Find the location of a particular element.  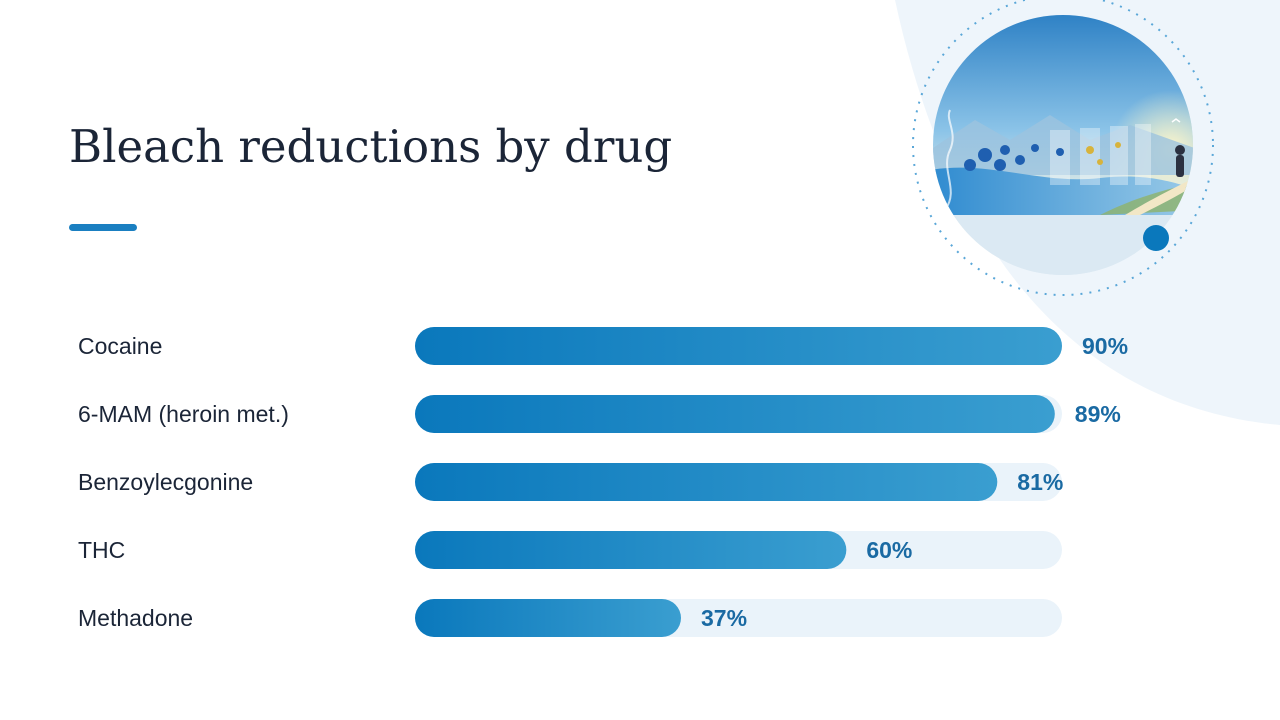

category-label: Methadone is located at coordinates (135, 618).